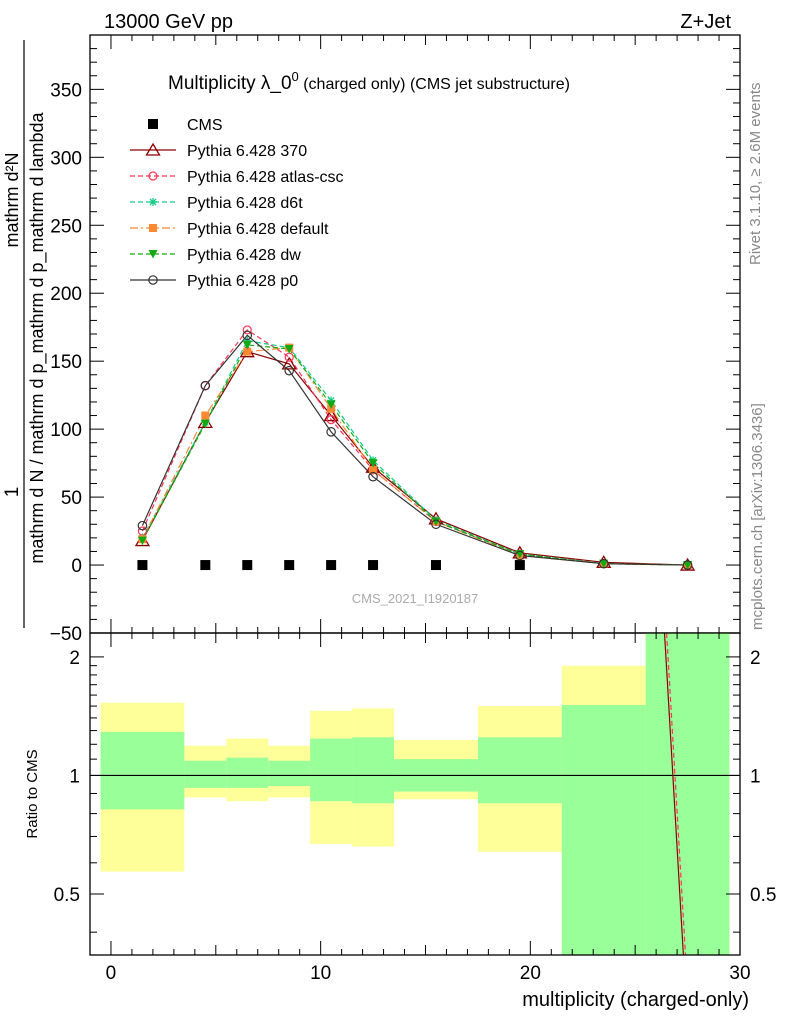 The width and height of the screenshot is (786, 1024). What do you see at coordinates (66, 90) in the screenshot?
I see `main-y-tick-label: 350` at bounding box center [66, 90].